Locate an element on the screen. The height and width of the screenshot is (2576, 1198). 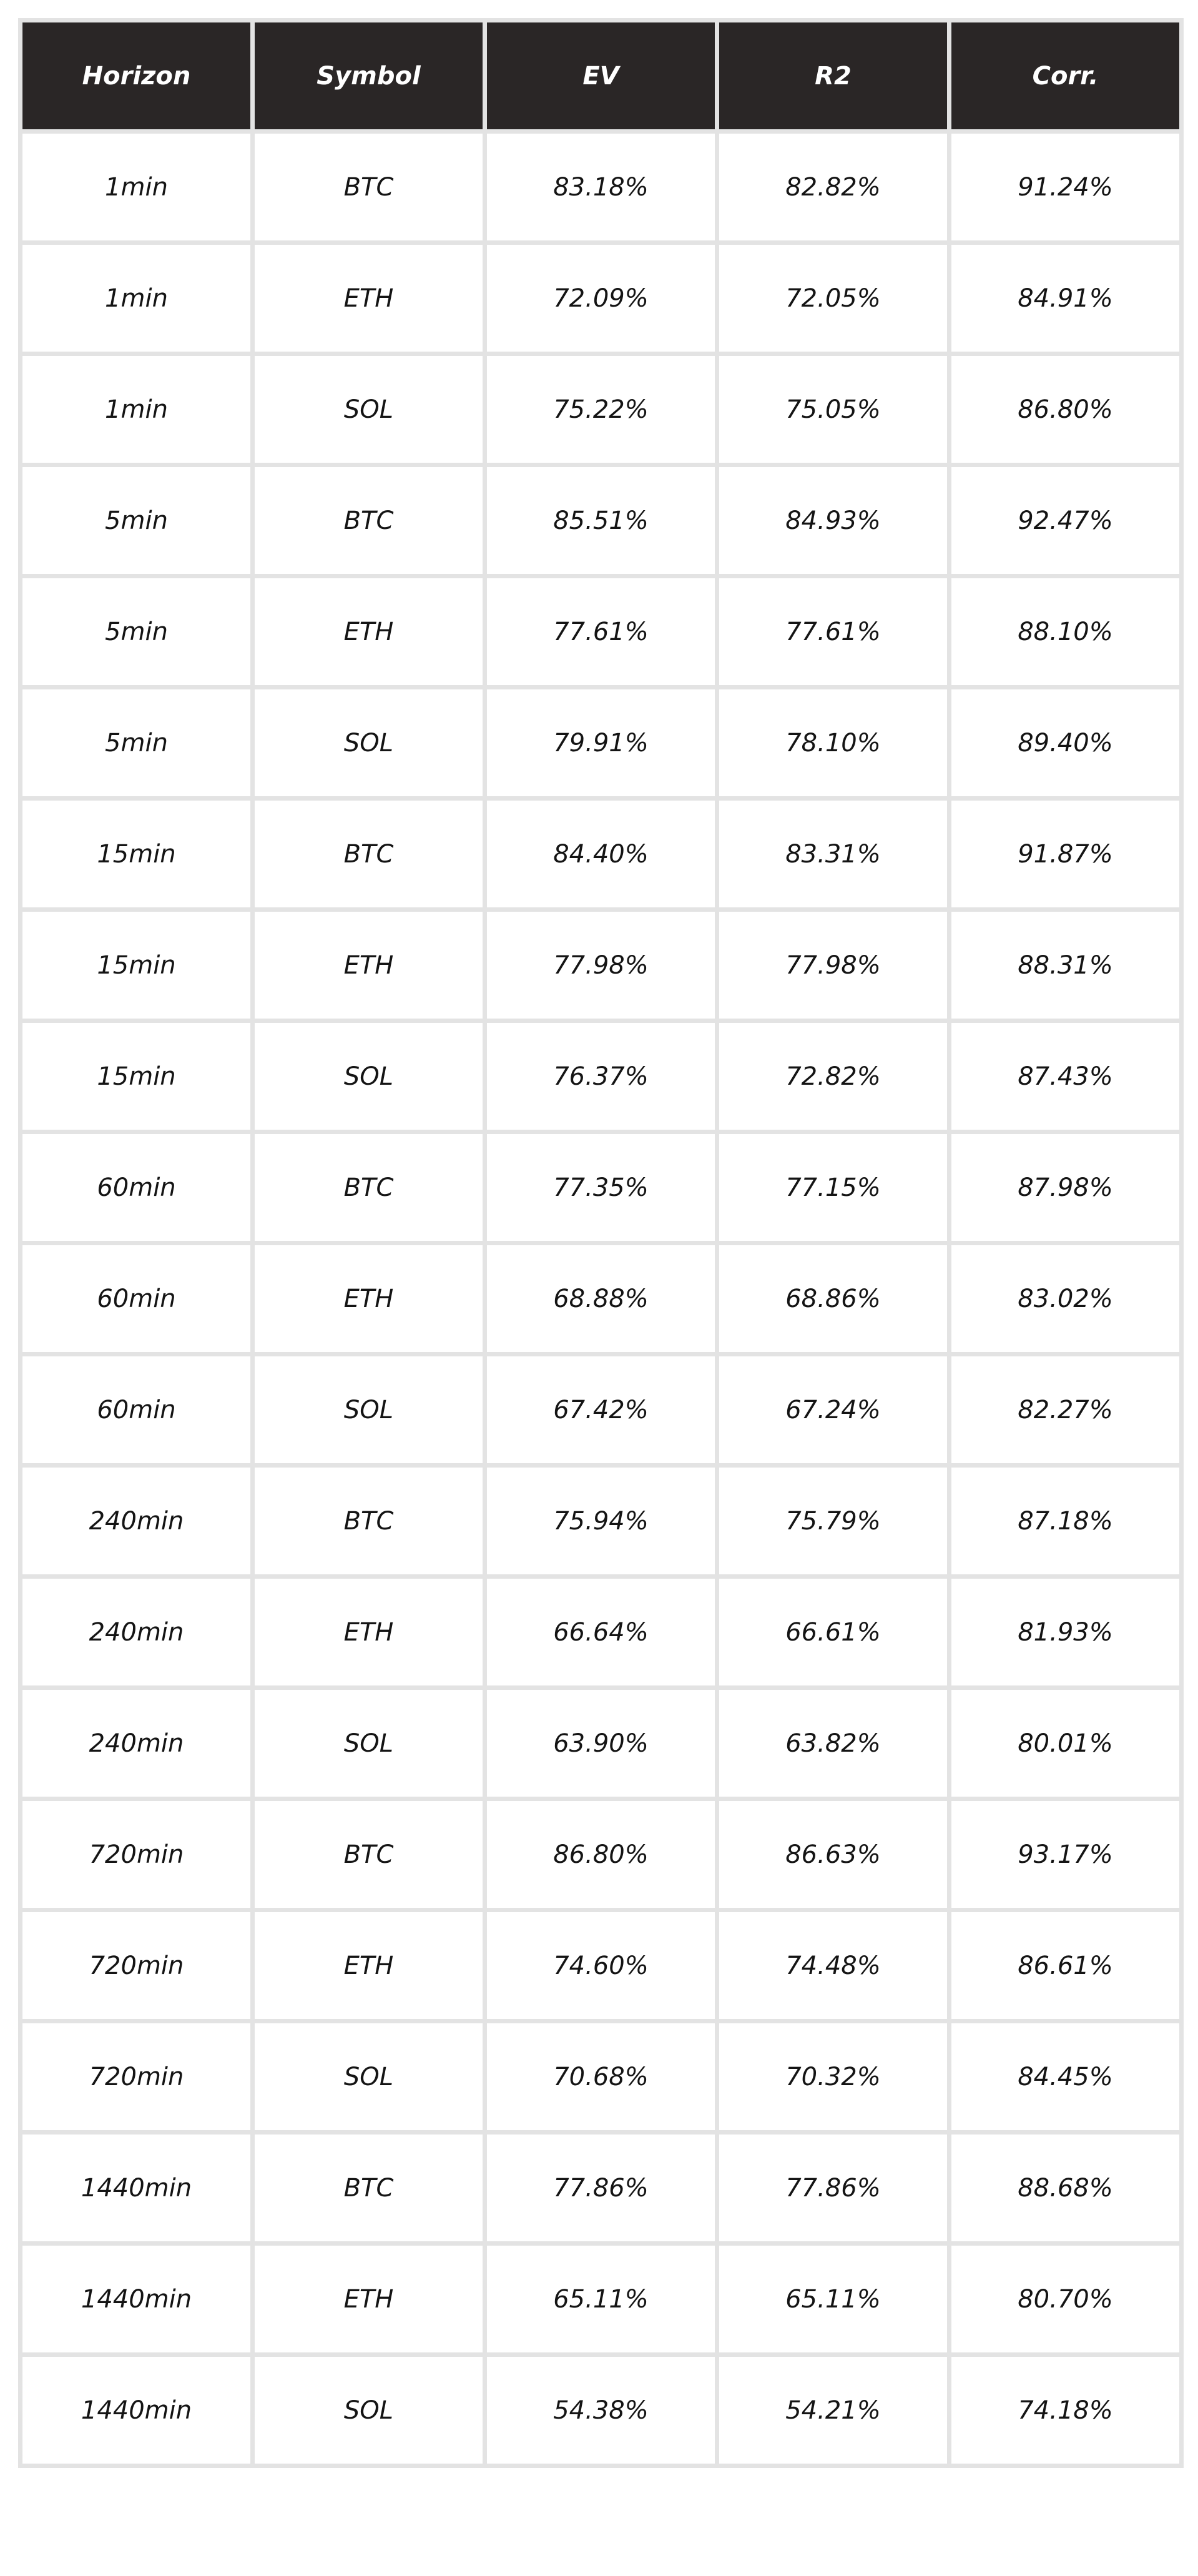
table-cell-r2: 67.24% is located at coordinates (833, 1410).